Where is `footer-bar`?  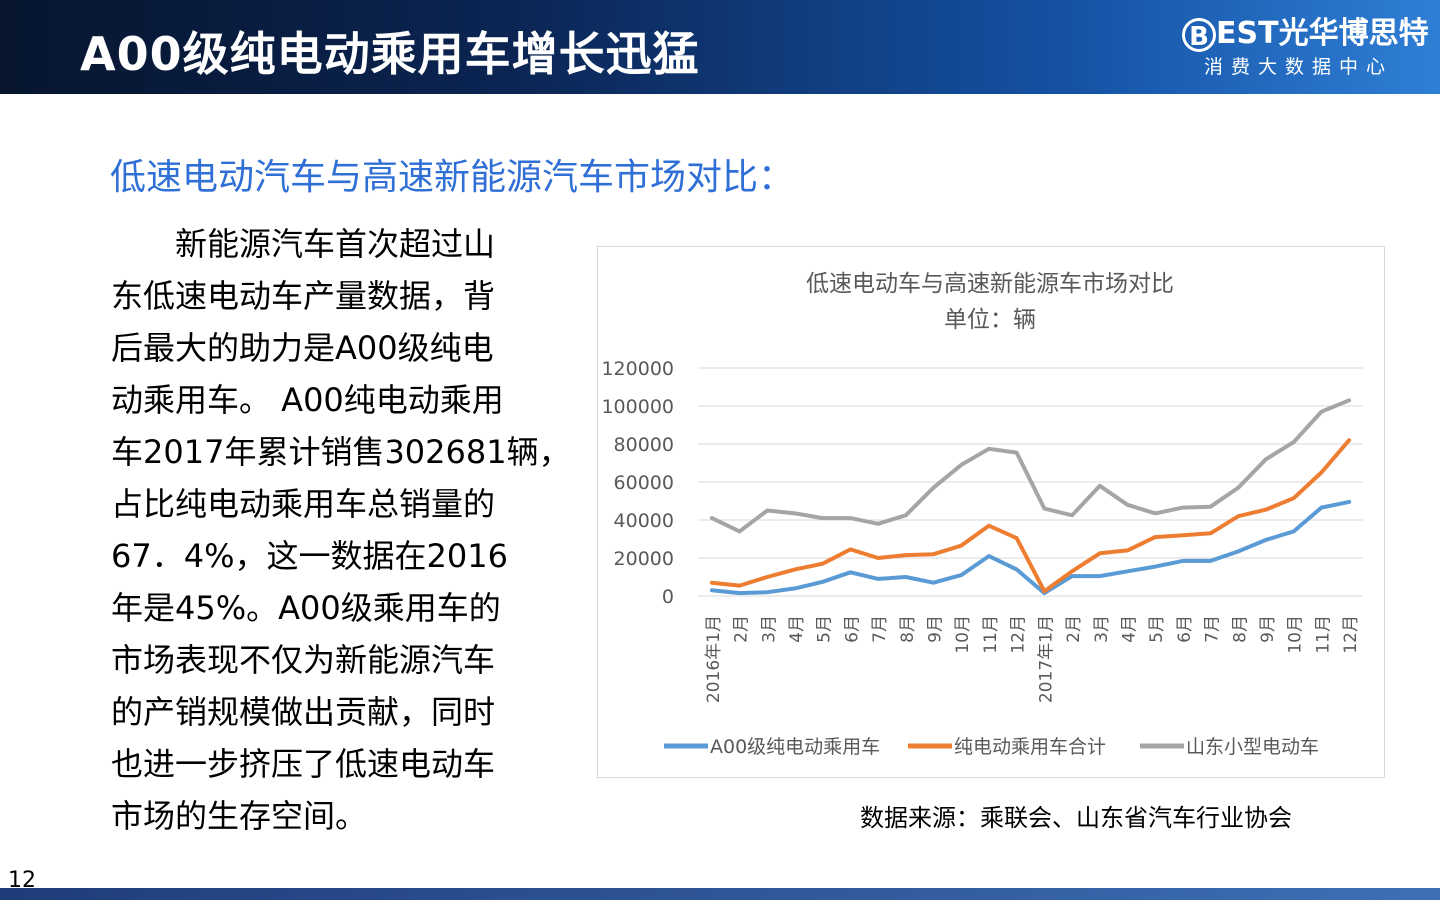 footer-bar is located at coordinates (720, 894).